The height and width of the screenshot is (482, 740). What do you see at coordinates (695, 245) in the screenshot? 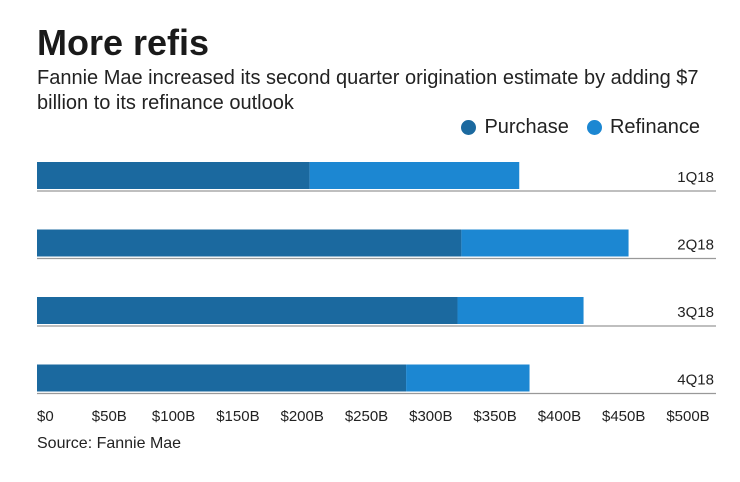
I see `category-label: 2Q18` at bounding box center [695, 245].